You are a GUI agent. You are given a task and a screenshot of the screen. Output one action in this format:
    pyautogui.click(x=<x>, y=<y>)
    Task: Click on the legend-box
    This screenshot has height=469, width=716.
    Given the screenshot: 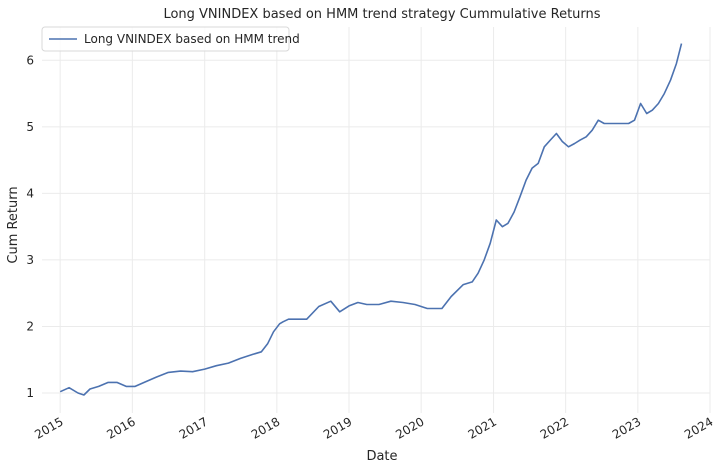 What is the action you would take?
    pyautogui.click(x=165, y=39)
    